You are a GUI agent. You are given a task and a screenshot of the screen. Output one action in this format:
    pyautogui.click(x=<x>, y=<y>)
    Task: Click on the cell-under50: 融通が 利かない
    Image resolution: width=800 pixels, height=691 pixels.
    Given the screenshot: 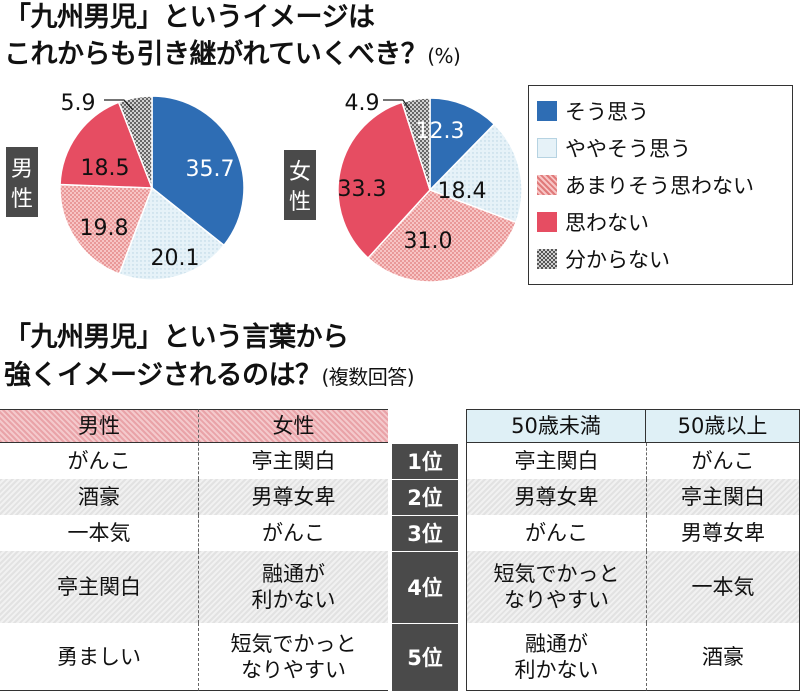 What is the action you would take?
    pyautogui.click(x=556, y=657)
    